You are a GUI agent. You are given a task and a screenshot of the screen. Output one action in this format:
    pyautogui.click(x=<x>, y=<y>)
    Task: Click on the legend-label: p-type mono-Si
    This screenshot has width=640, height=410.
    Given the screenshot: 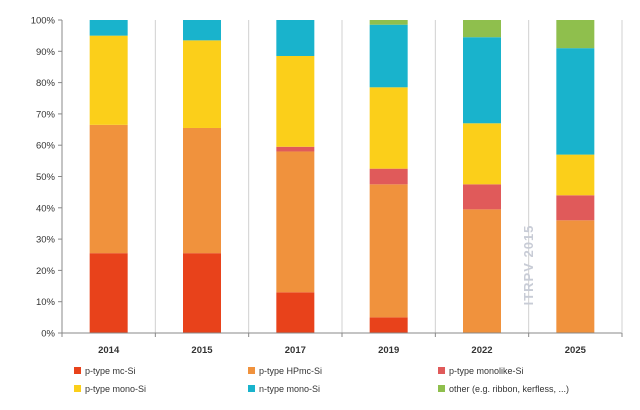 What is the action you would take?
    pyautogui.click(x=115, y=389)
    